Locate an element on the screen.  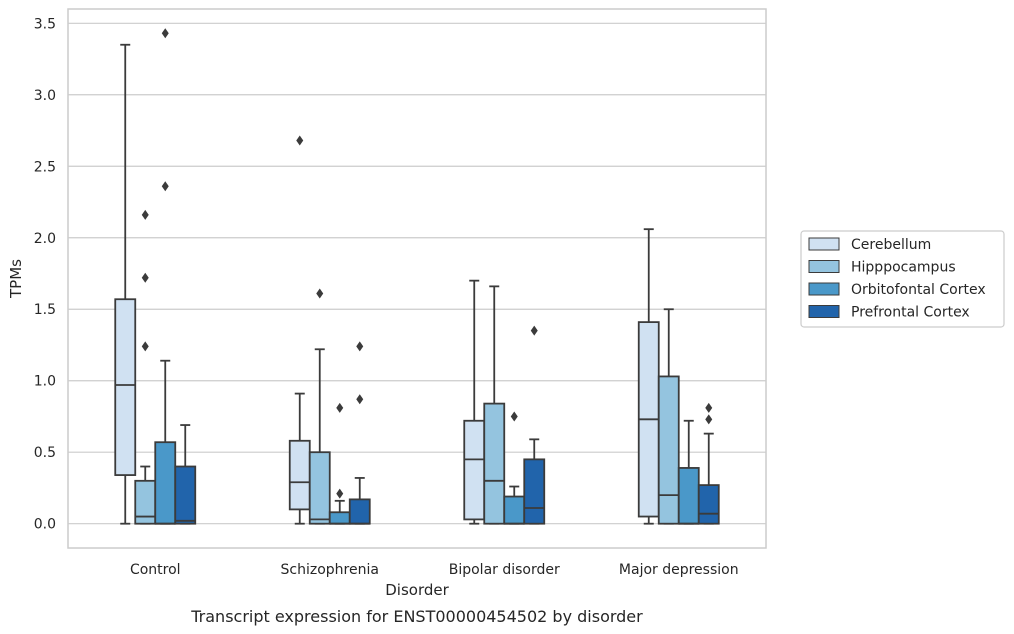
y-axis-ticks: 0.0 0.5 1.0 1.5 2.0 2.5 3.0 3.5 is located at coordinates (45, 274).